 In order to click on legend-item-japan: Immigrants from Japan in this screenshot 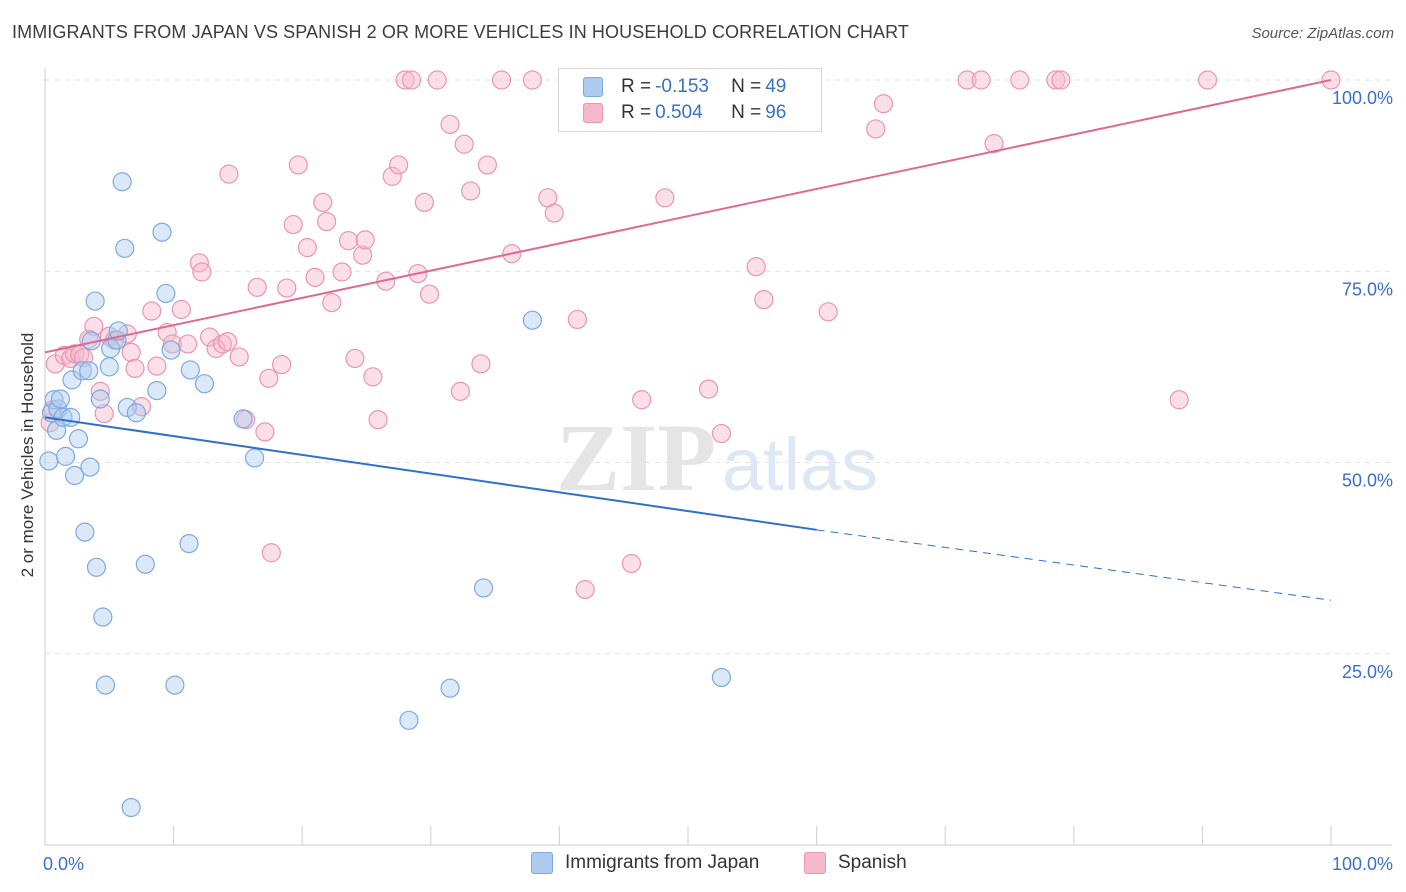, I will do `click(645, 863)`.